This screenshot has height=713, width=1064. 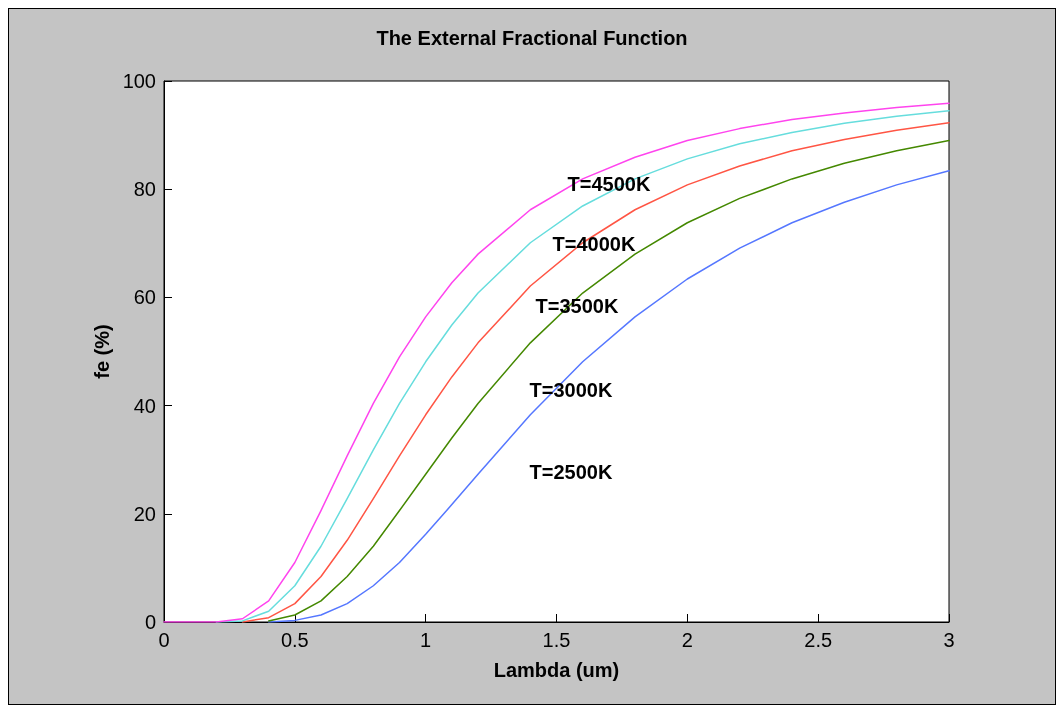 I want to click on x-axis-title: Lambda (um), so click(x=556, y=670).